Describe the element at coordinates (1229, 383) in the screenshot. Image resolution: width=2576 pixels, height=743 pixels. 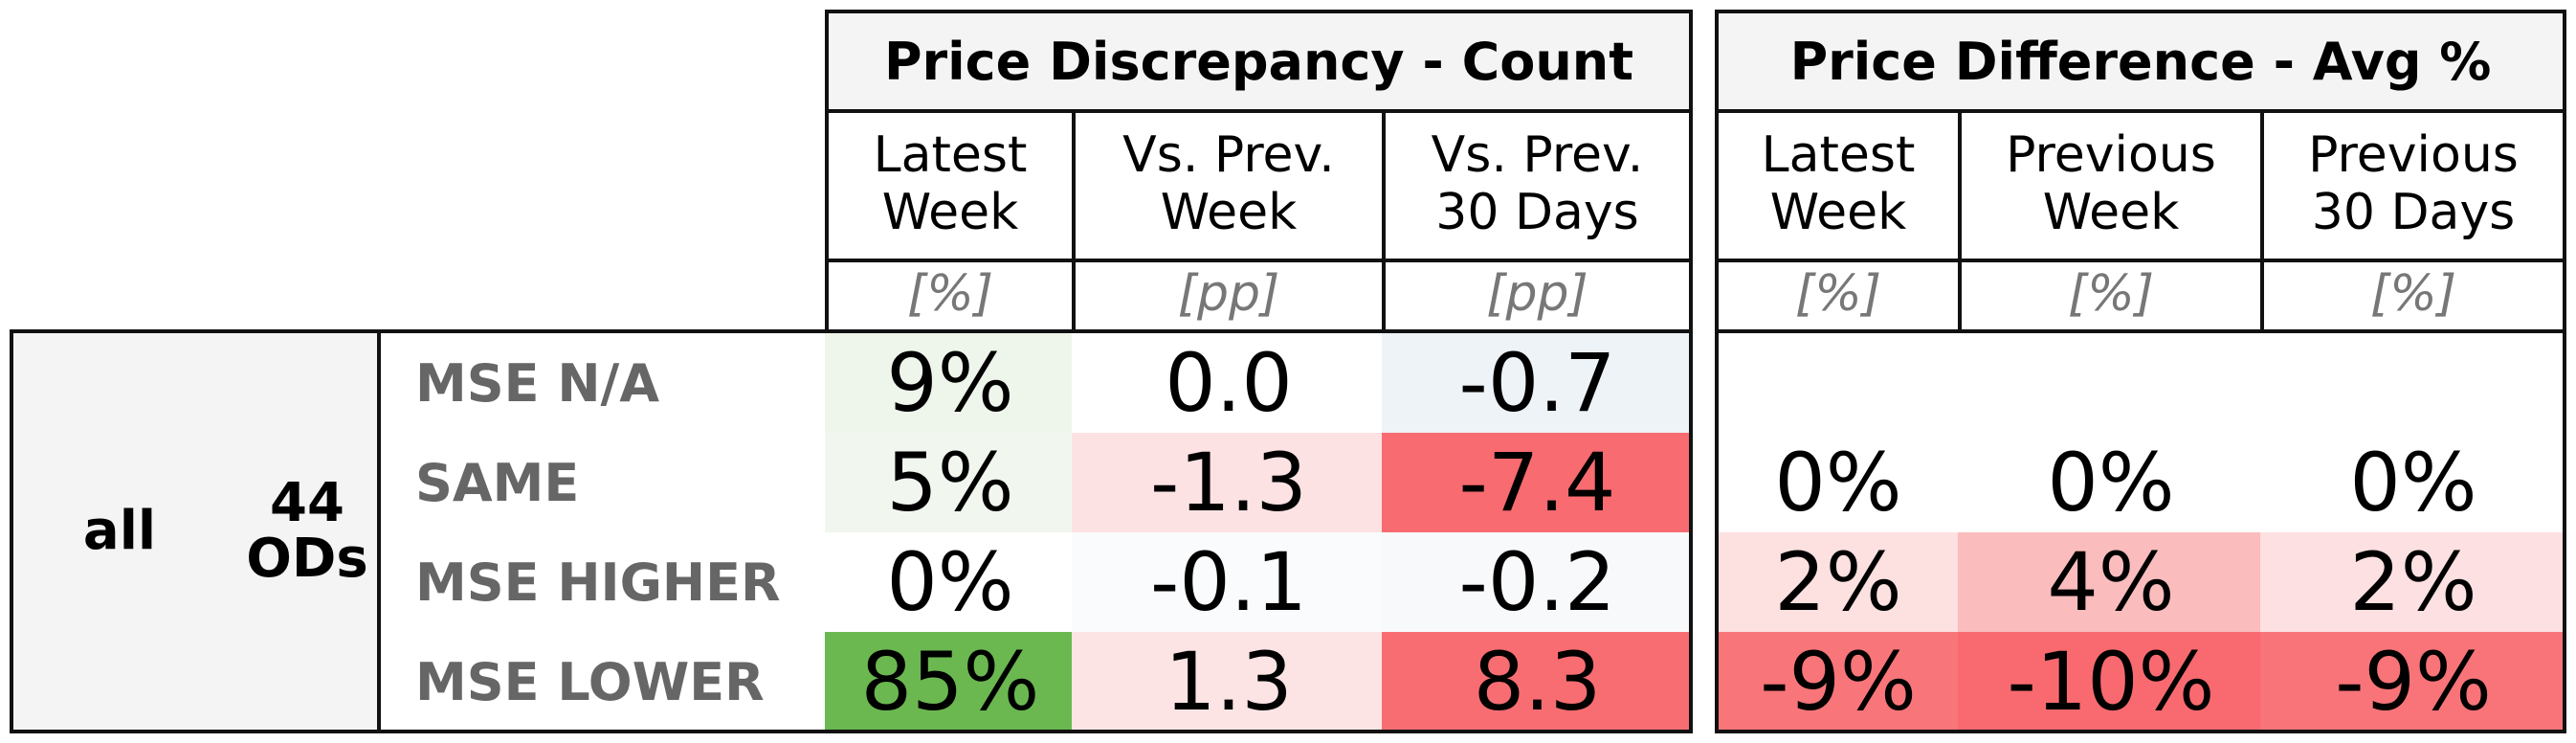
I see `heatmap-cell: 0.0` at that location.